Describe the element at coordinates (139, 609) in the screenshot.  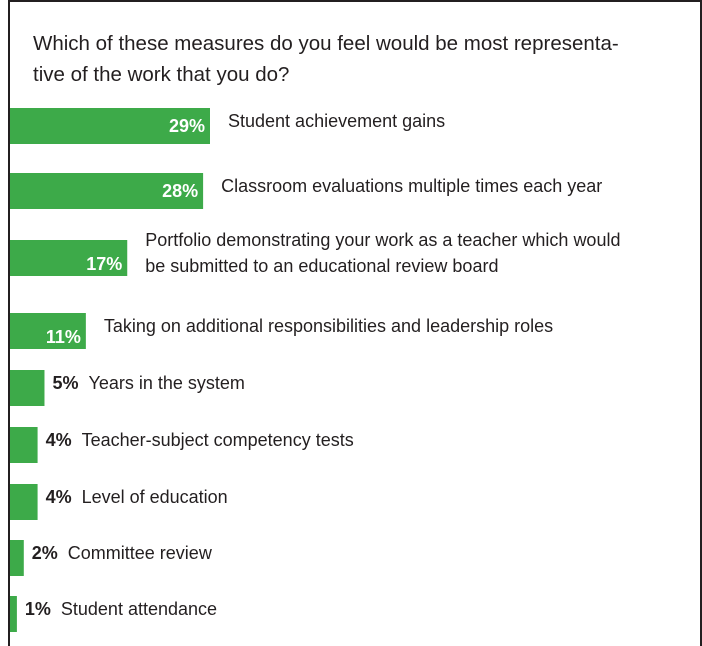
I see `bar-category-label-8: Student attendance` at that location.